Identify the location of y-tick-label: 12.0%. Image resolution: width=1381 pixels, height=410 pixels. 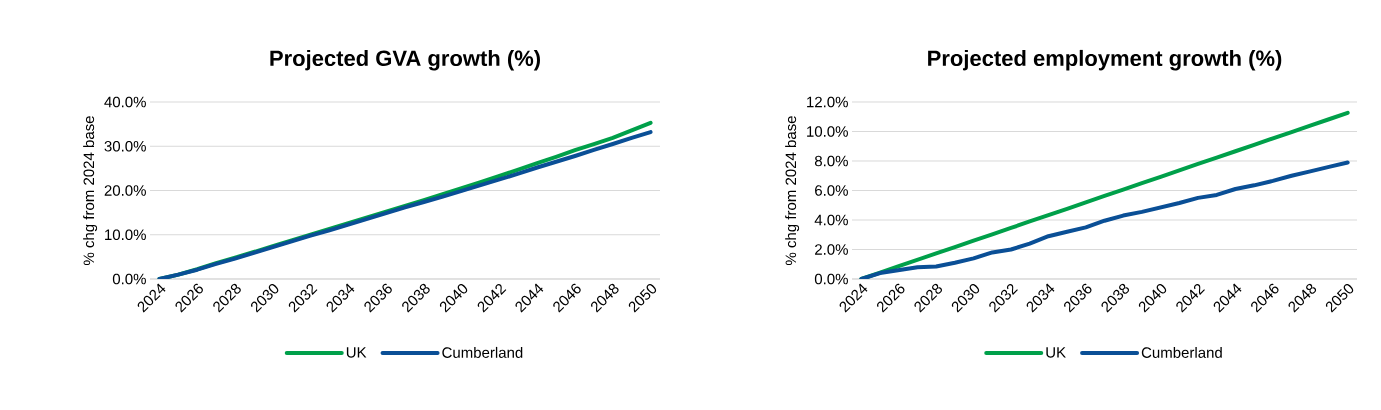
(827, 102).